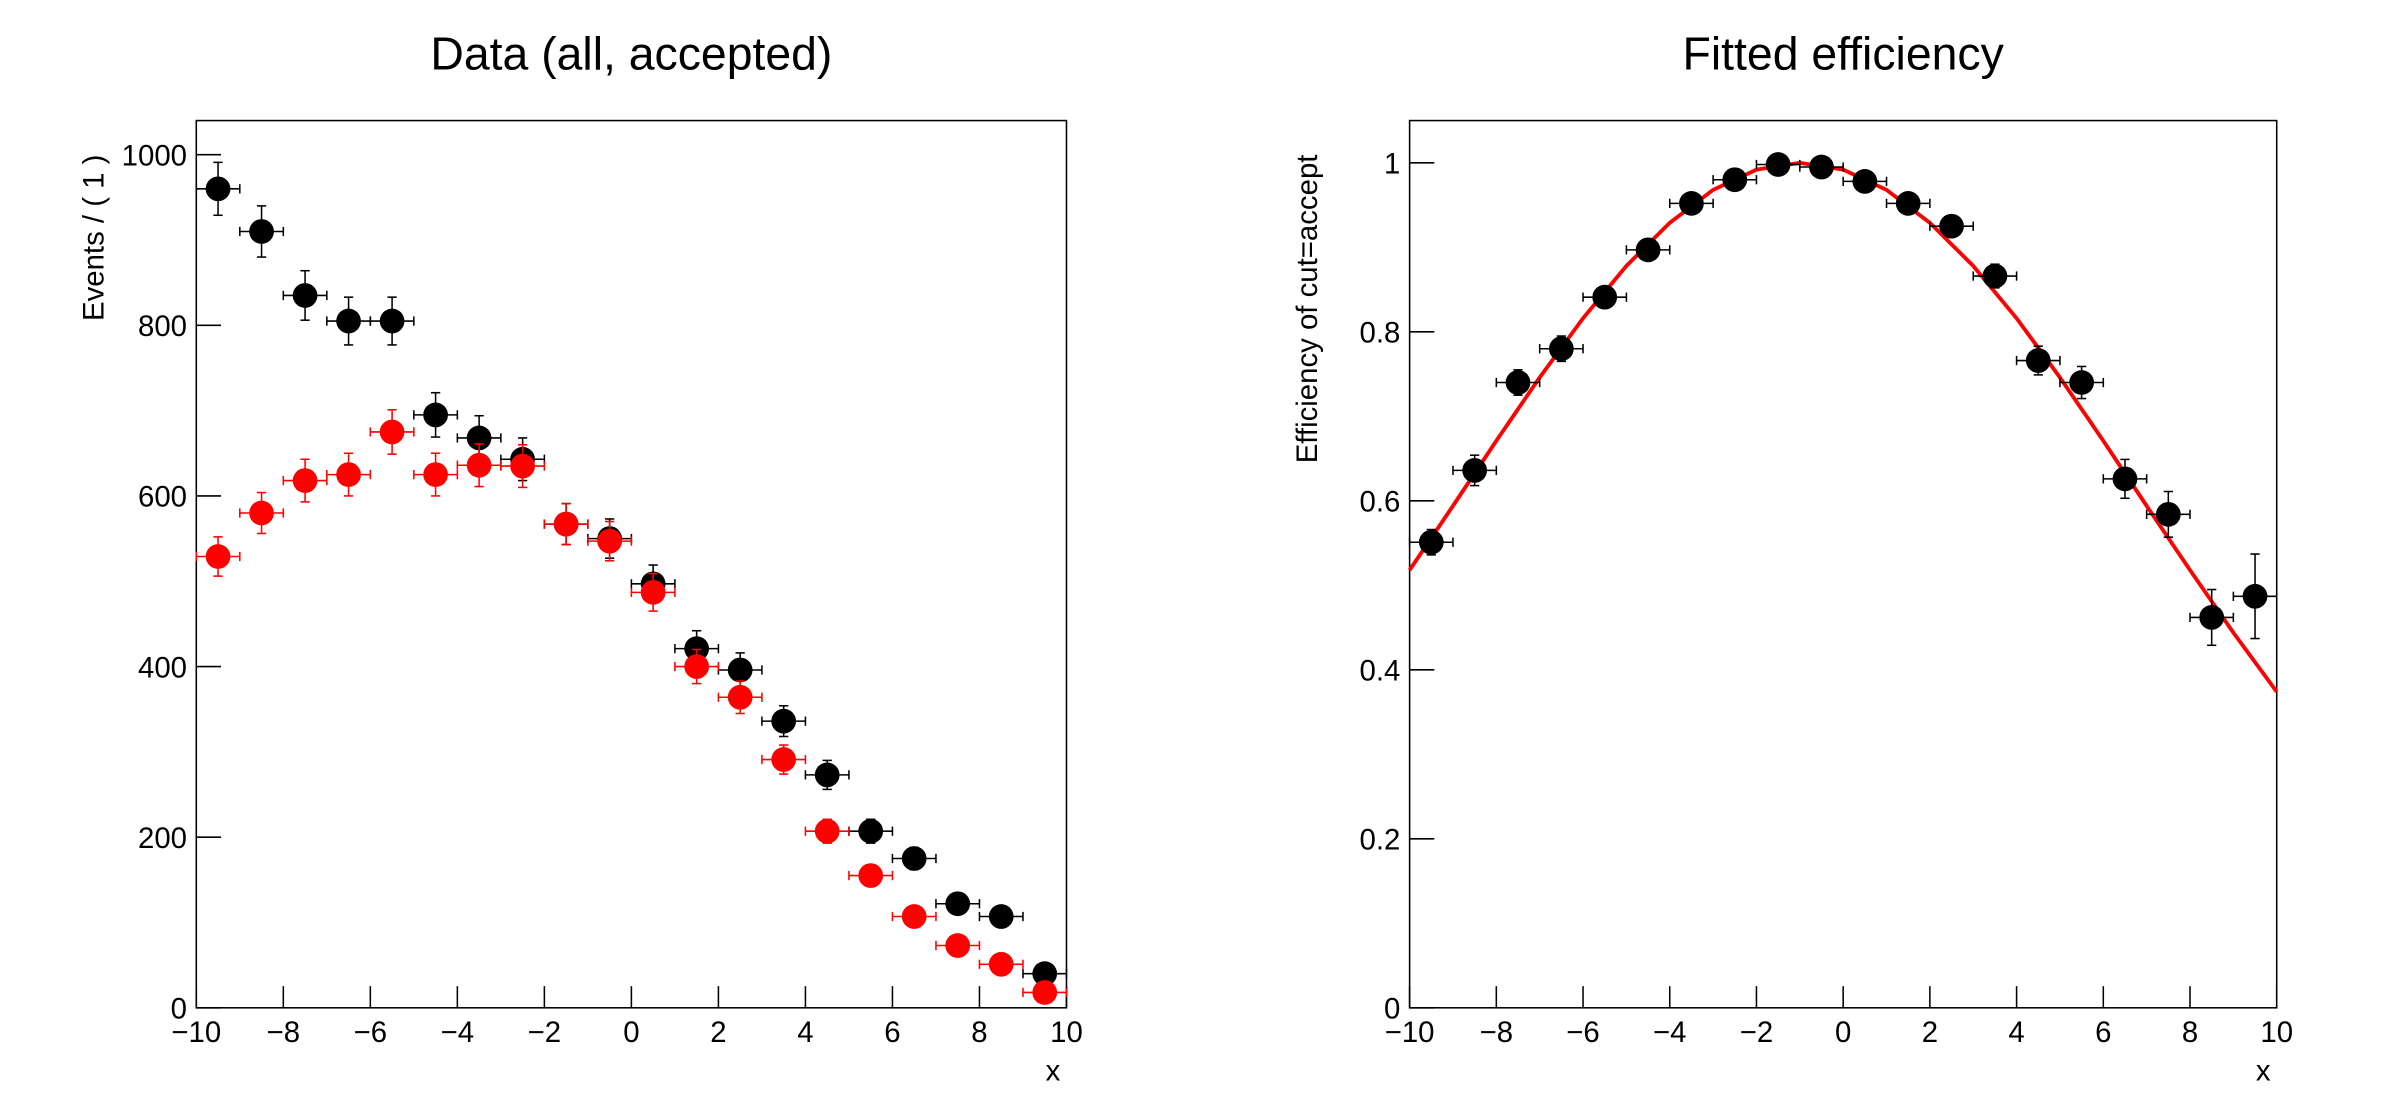 This screenshot has width=2388, height=1116. What do you see at coordinates (1380, 671) in the screenshot?
I see `y-tick-label: 0.4` at bounding box center [1380, 671].